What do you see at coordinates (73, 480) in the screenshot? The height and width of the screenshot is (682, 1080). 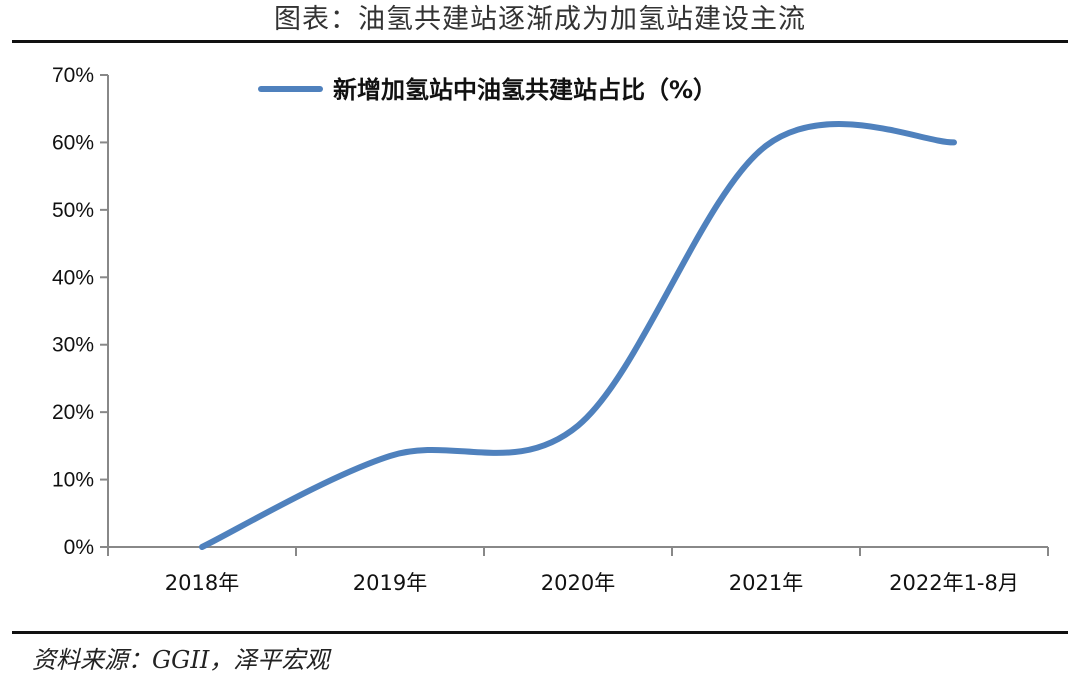 I see `y-tick-label: 10%` at bounding box center [73, 480].